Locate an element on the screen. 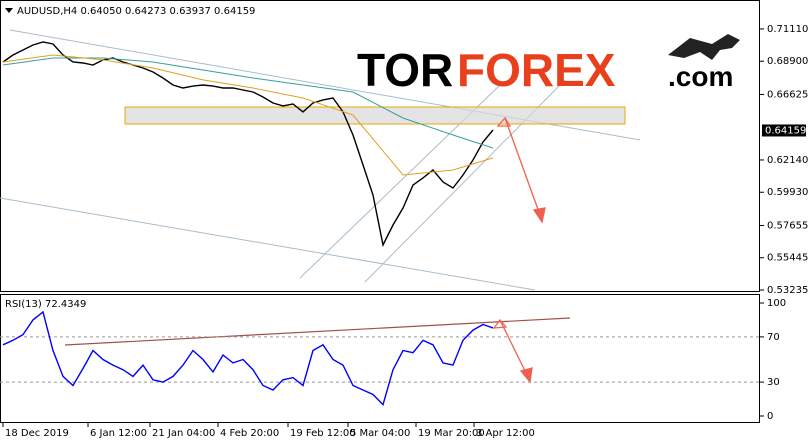  y-tick-label: 70 is located at coordinates (773, 337).